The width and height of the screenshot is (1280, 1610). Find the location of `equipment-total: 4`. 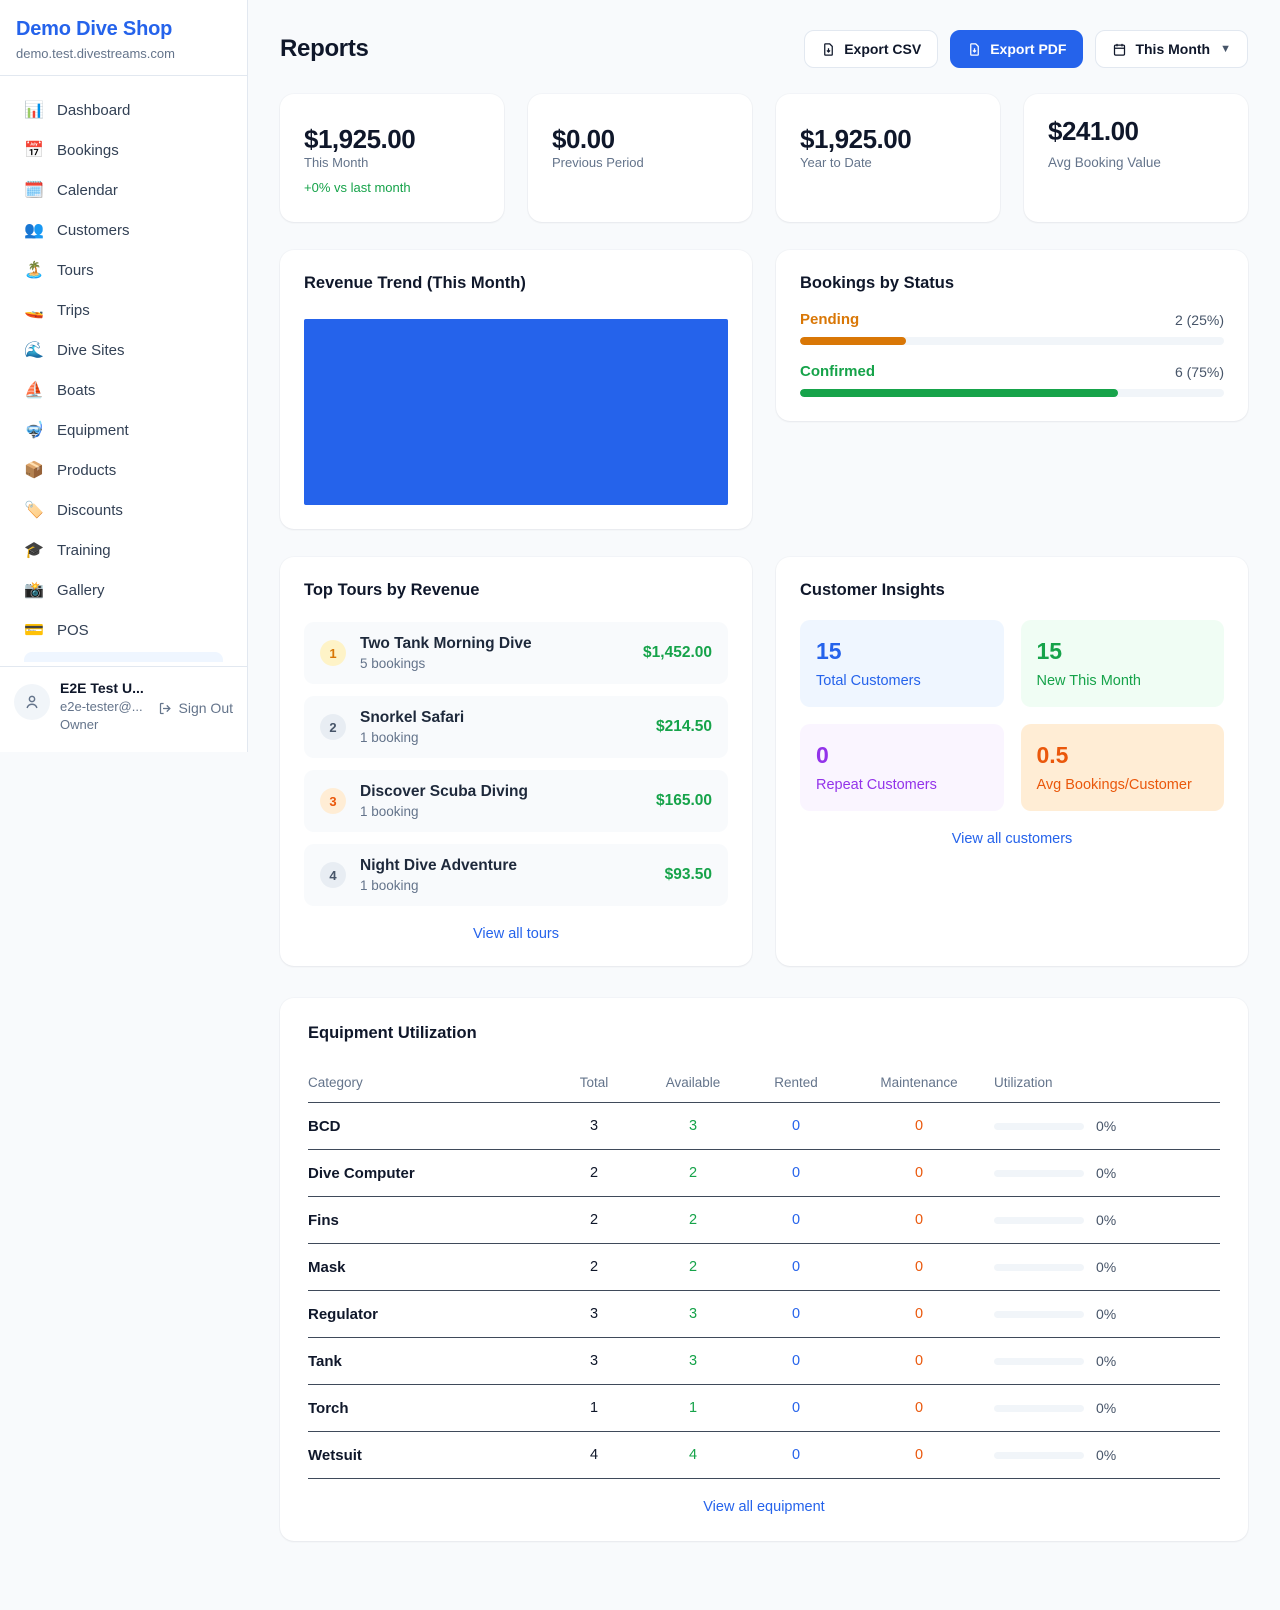

equipment-total: 4 is located at coordinates (594, 1455).